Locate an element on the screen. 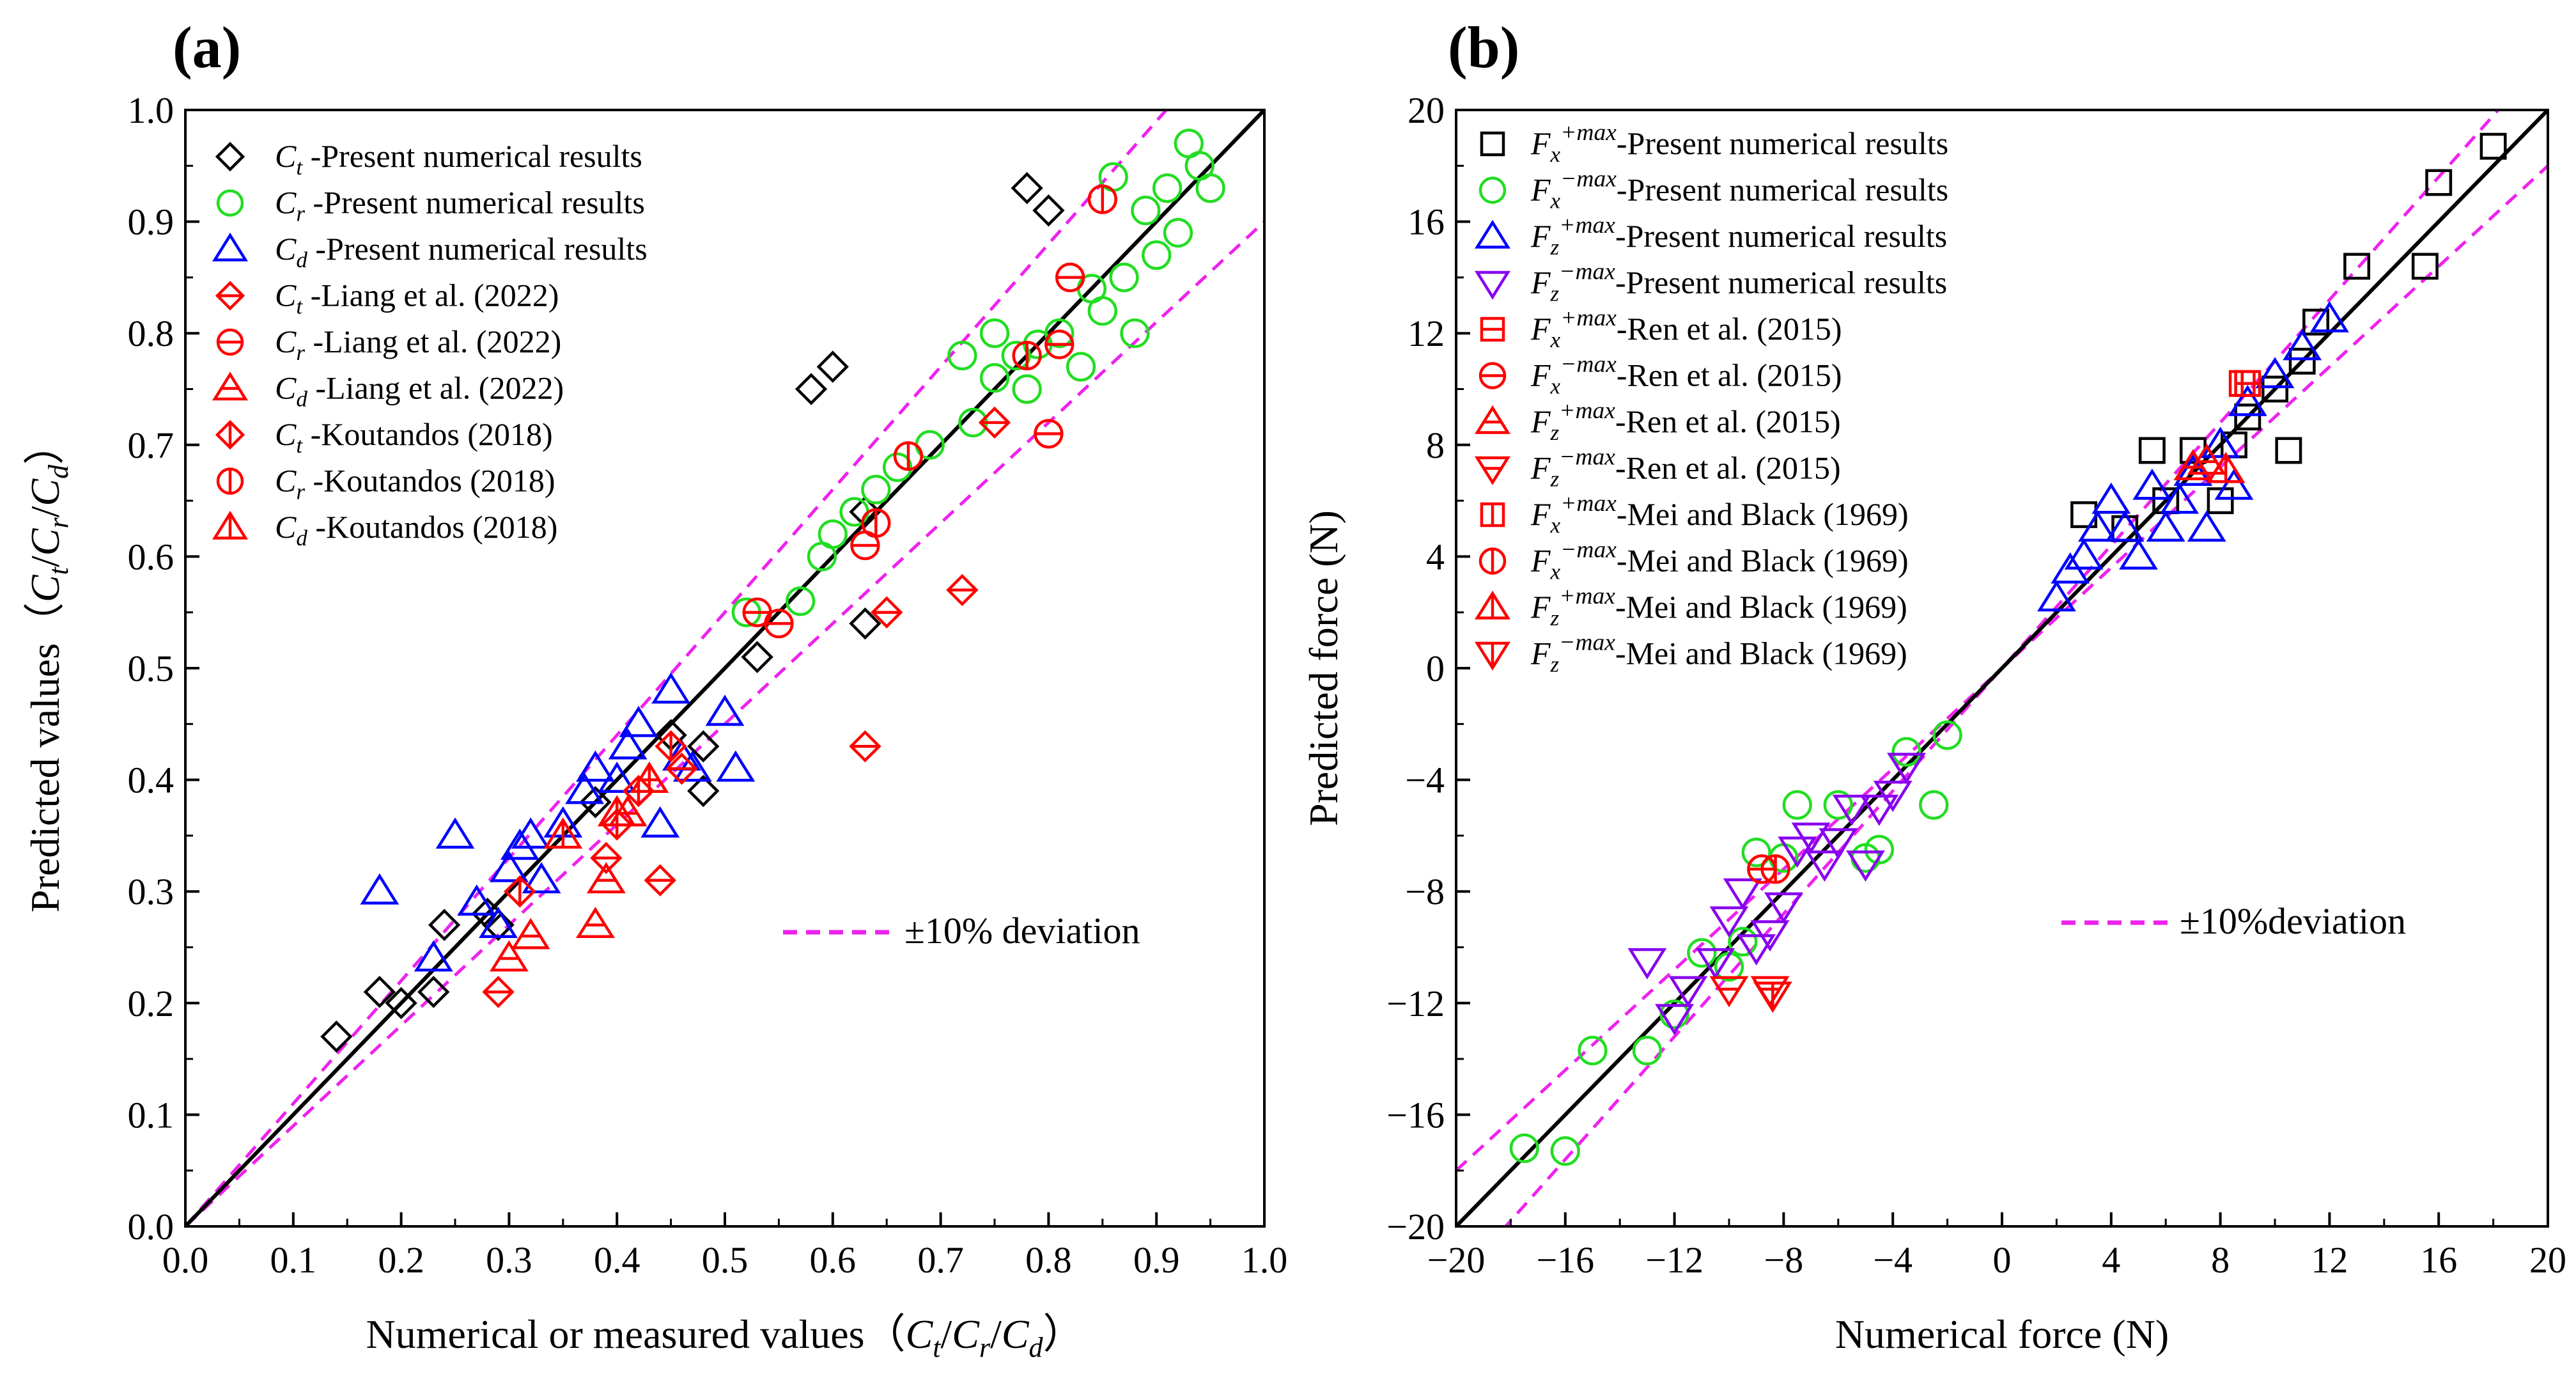 This screenshot has width=2576, height=1376. y-axis-label-a: Predicted values（Ct/Cr/Cd） is located at coordinates (48, 668).